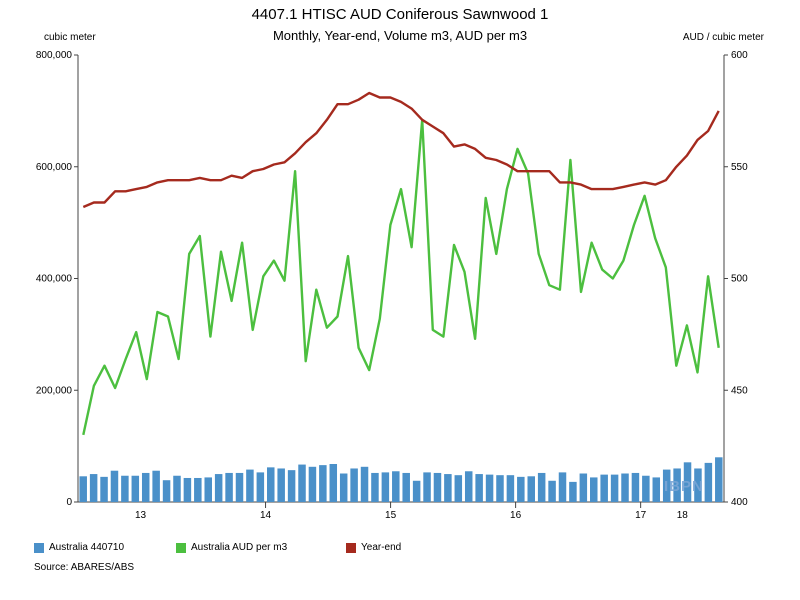  I want to click on left-tick-label: 0, so click(69, 502).